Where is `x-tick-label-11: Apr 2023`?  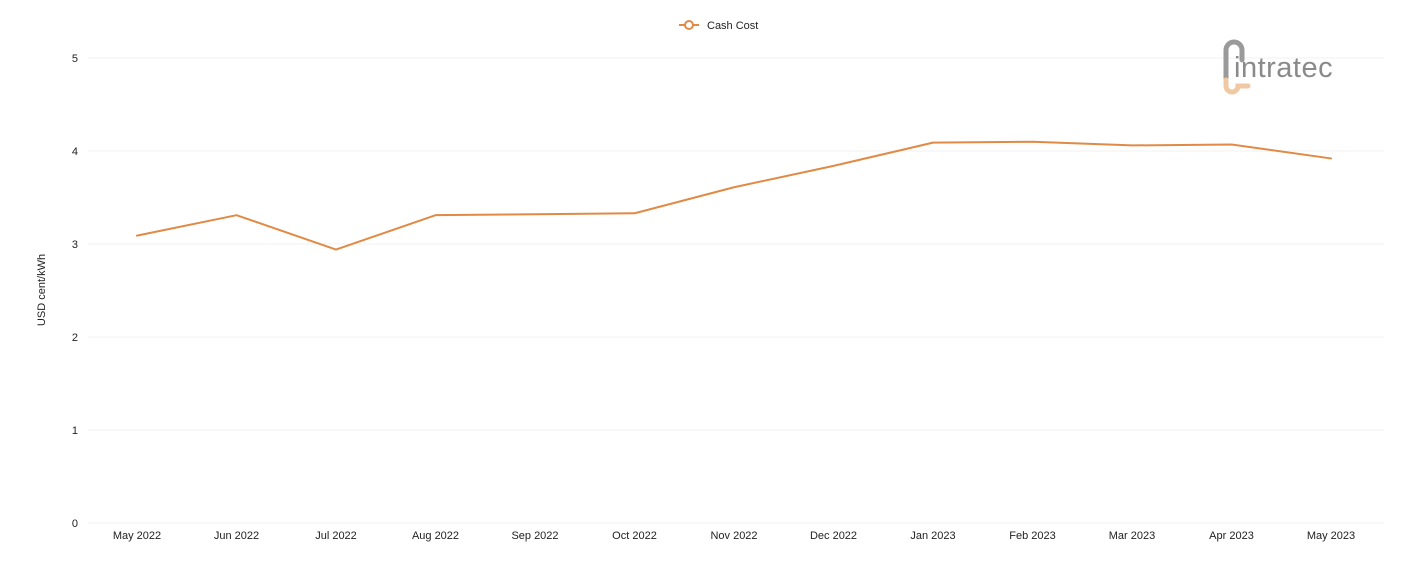 x-tick-label-11: Apr 2023 is located at coordinates (1231, 536).